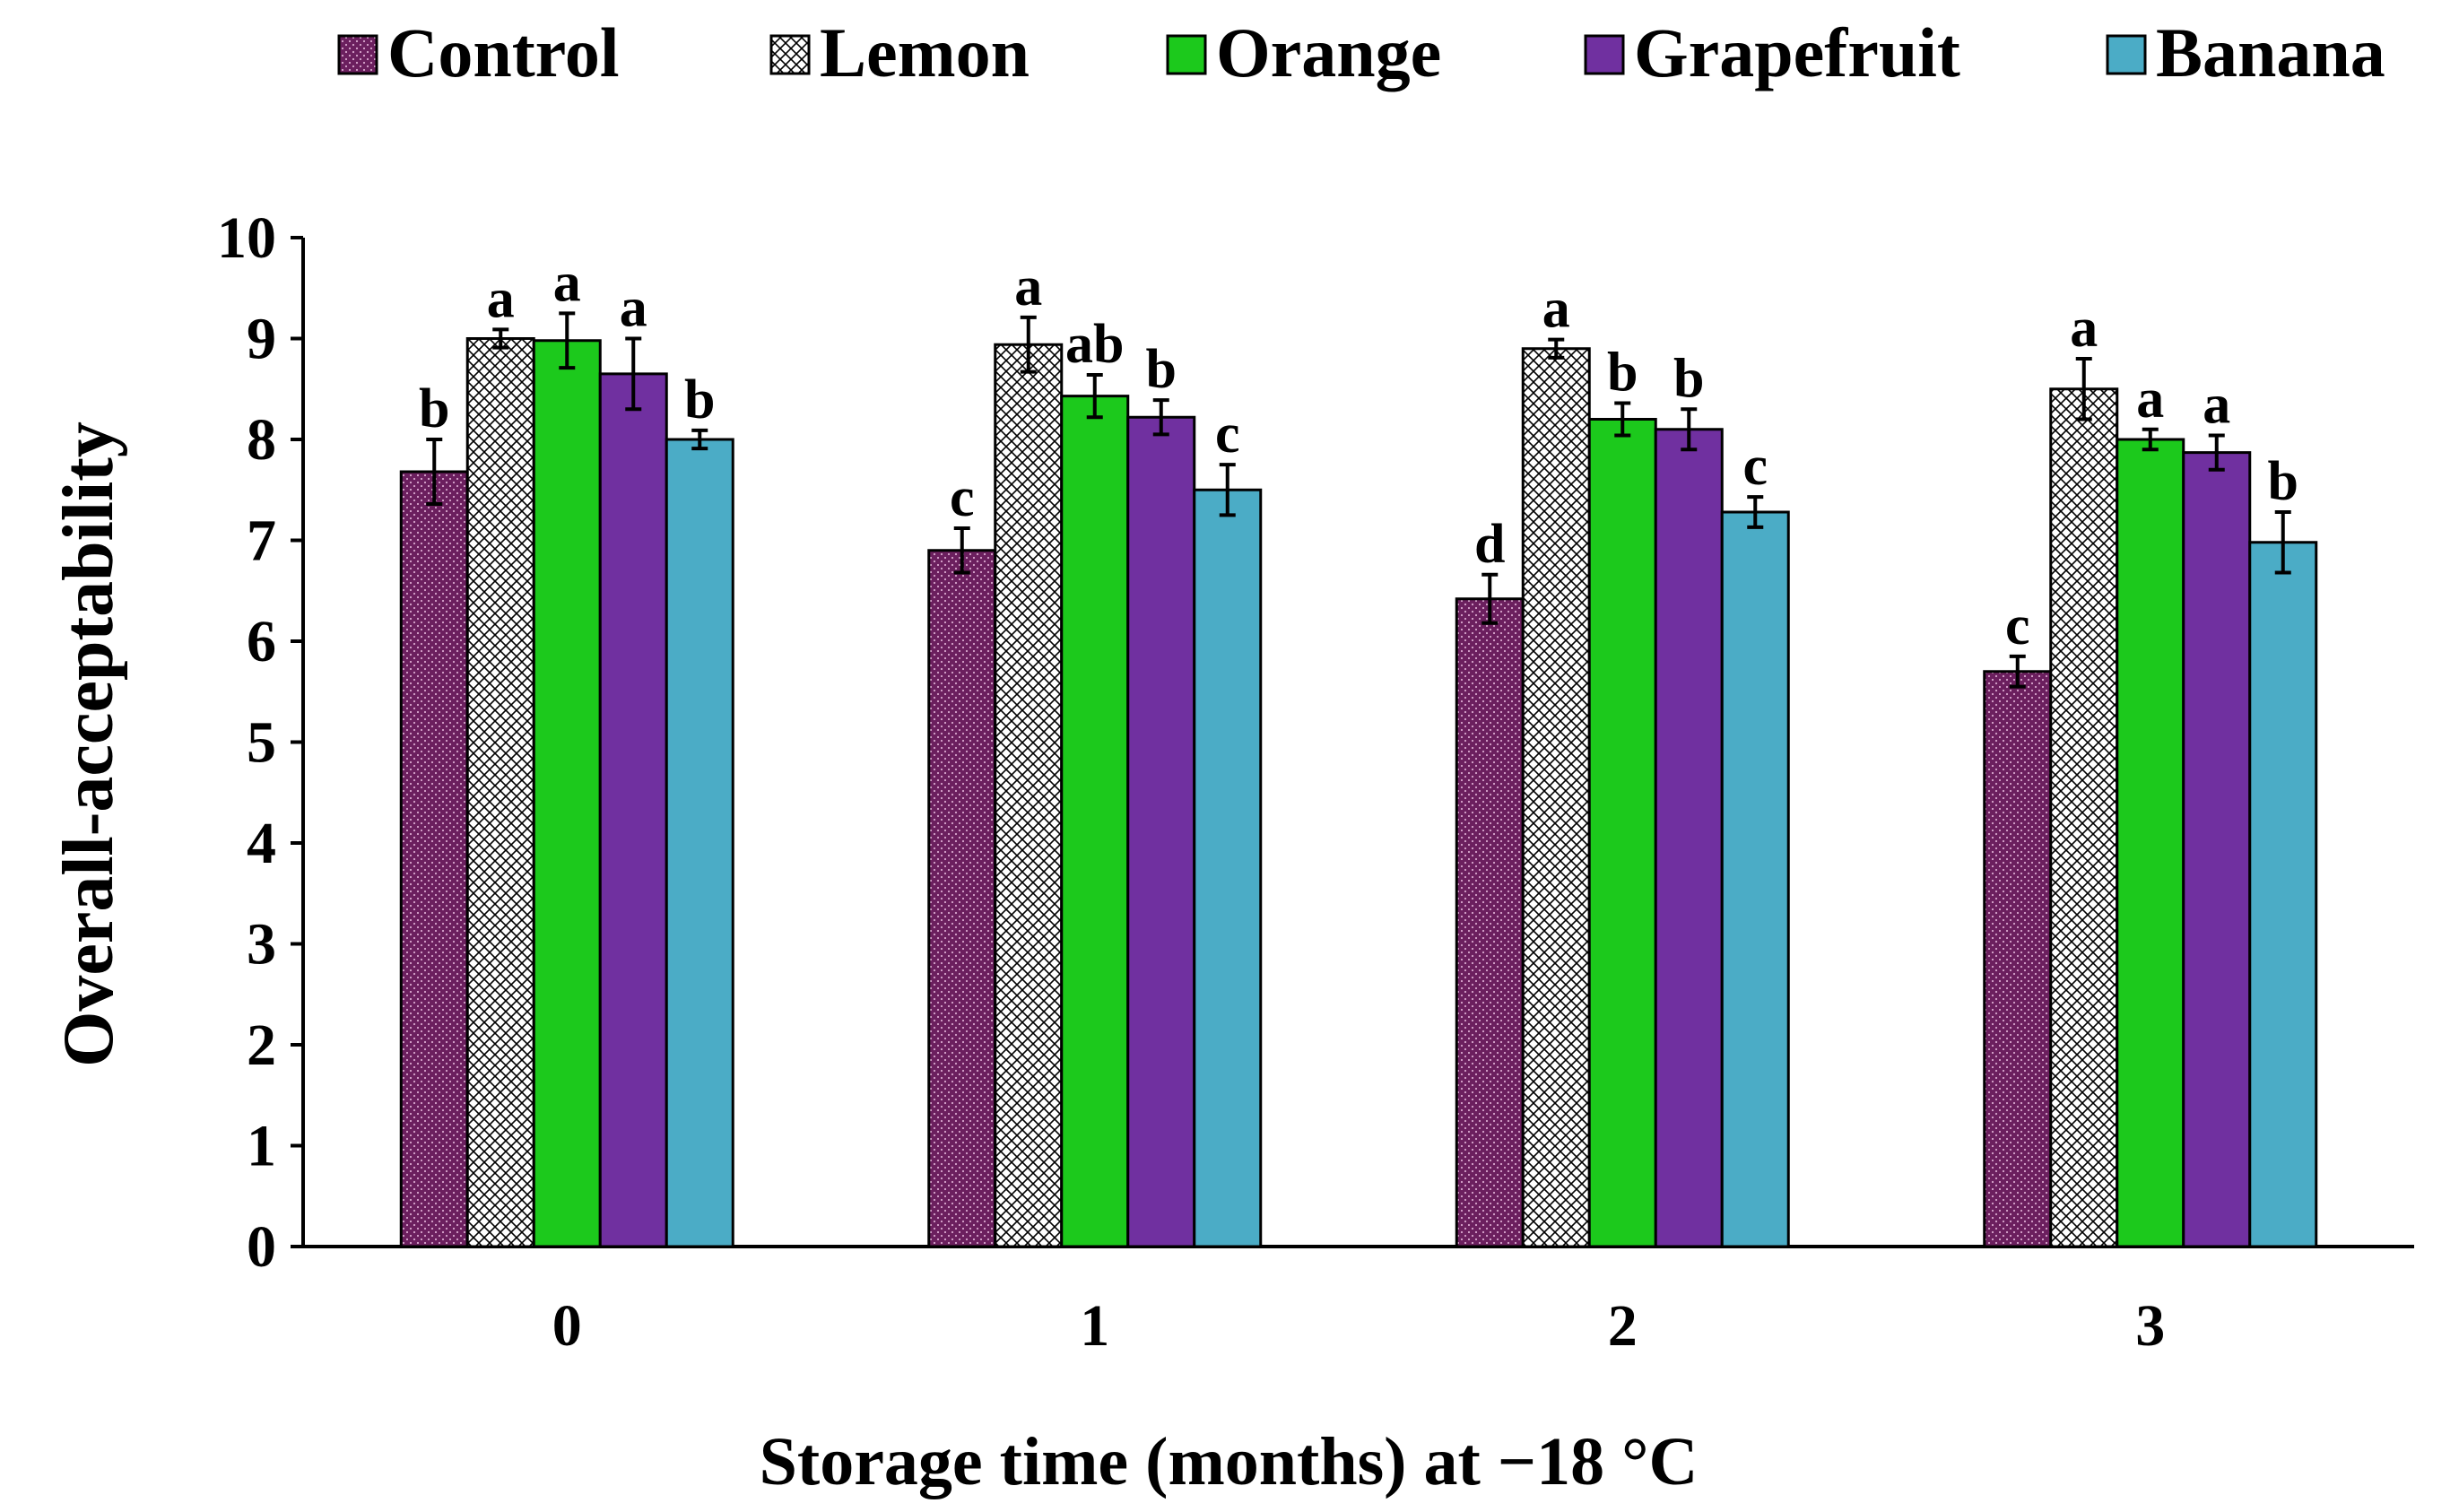 The width and height of the screenshot is (2459, 1512). I want to click on y-tick-label: 5, so click(261, 743).